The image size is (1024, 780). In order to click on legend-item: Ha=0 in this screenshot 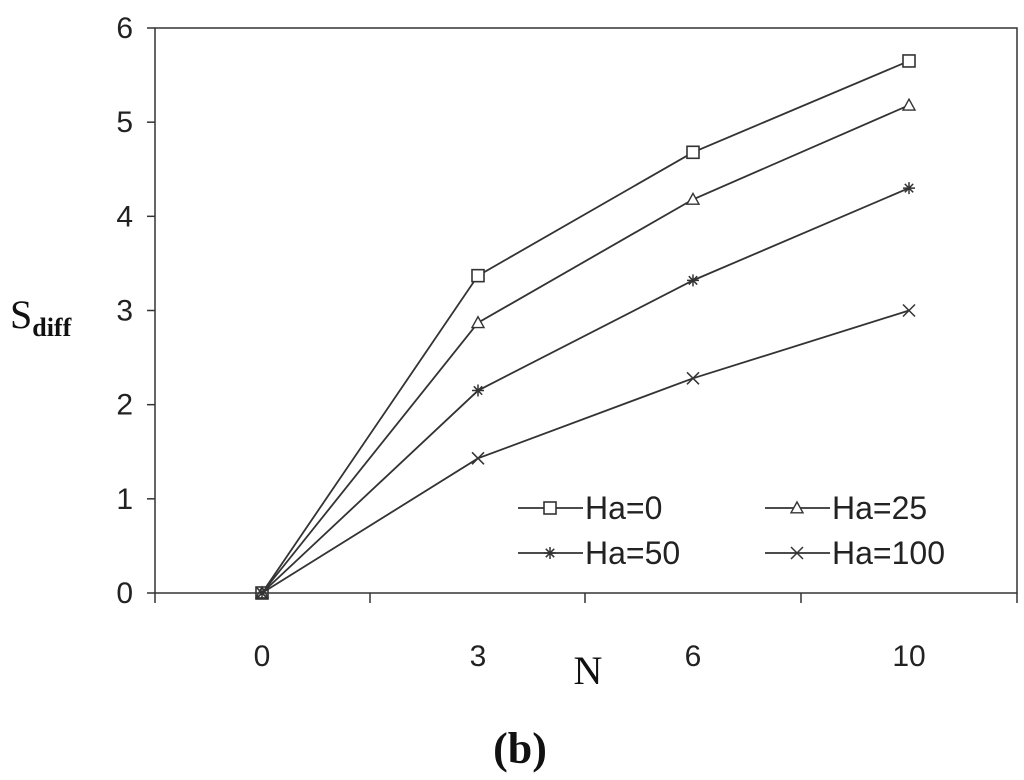, I will do `click(590, 508)`.